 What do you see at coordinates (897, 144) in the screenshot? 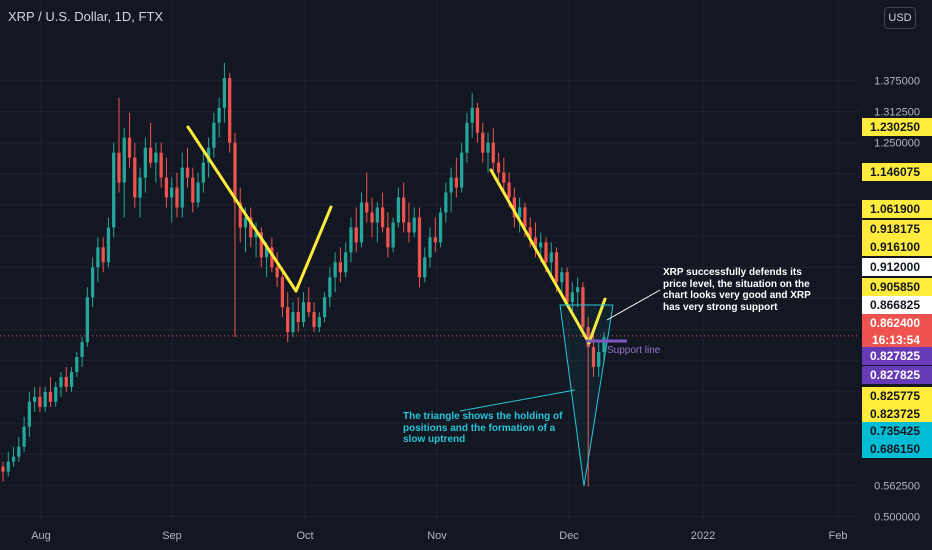
I see `y-axis-label: 1.250000` at bounding box center [897, 144].